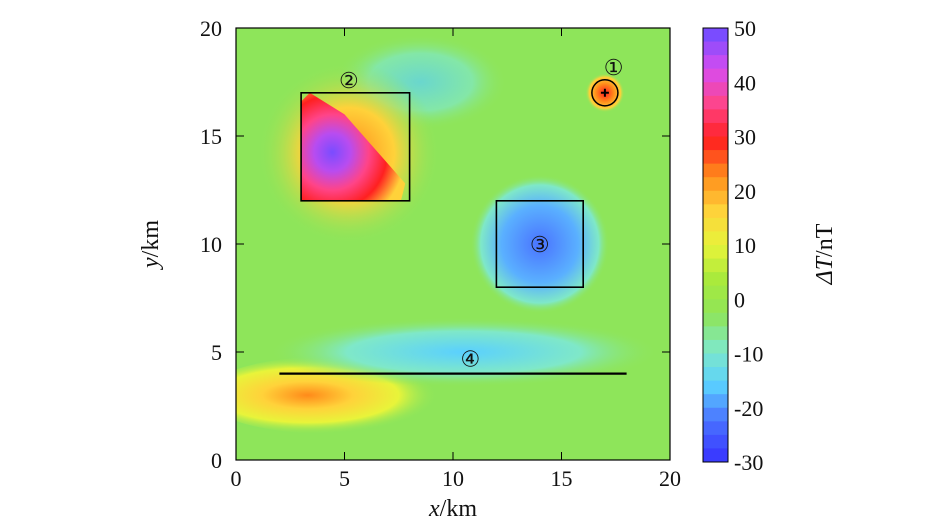  Describe the element at coordinates (745, 28) in the screenshot. I see `colorbar-tick-label: 50` at that location.